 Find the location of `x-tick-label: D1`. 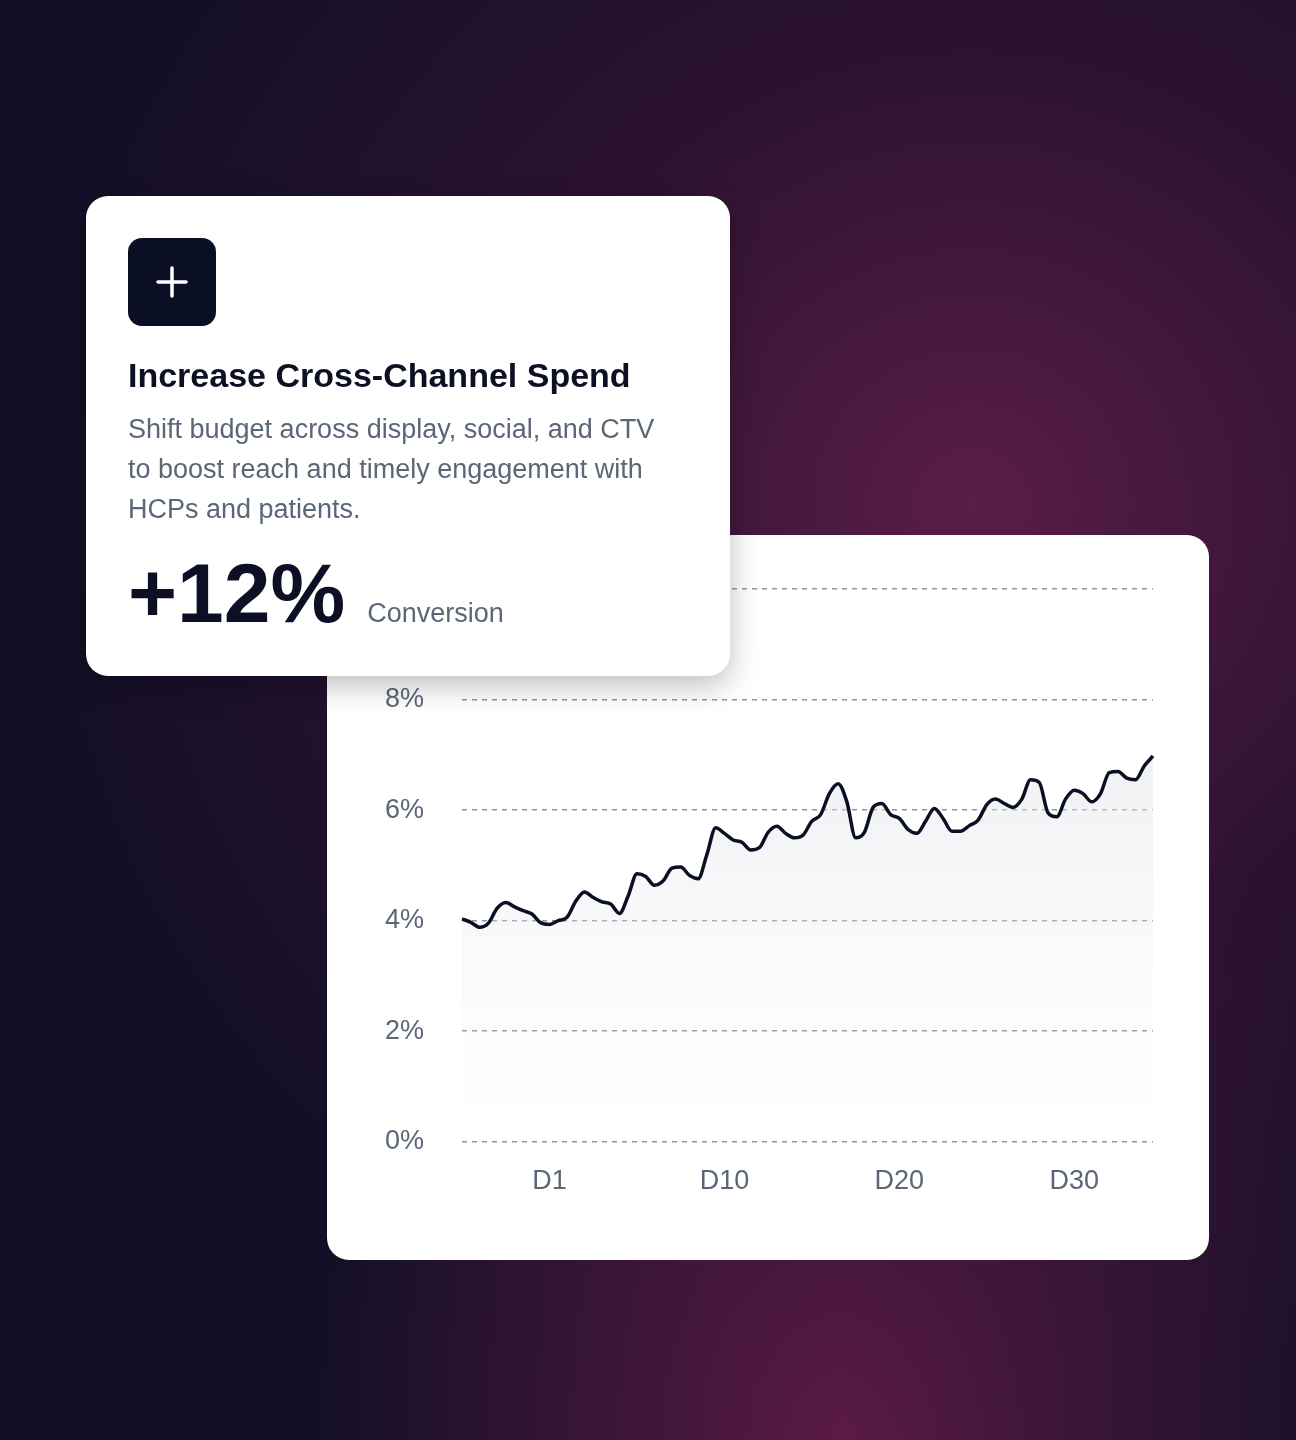

x-tick-label: D1 is located at coordinates (549, 1180).